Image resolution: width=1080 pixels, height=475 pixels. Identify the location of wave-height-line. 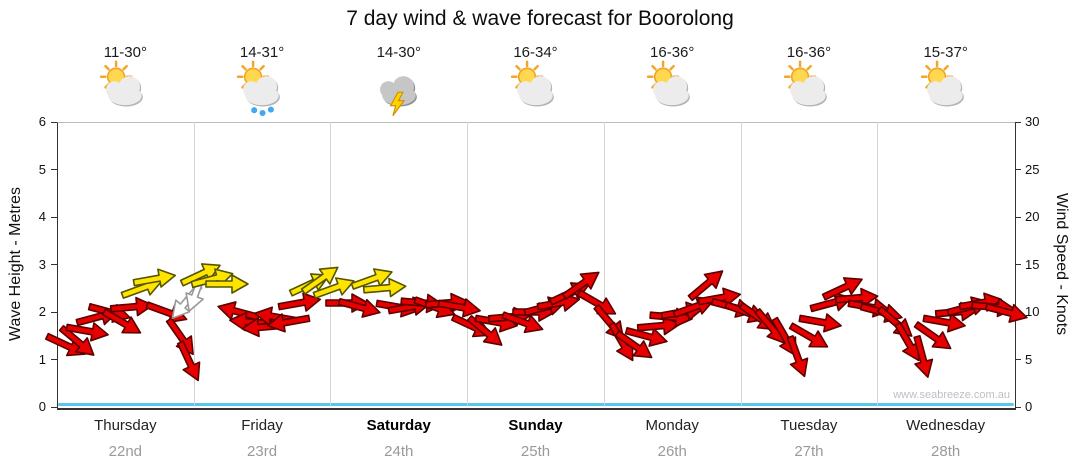
(536, 405).